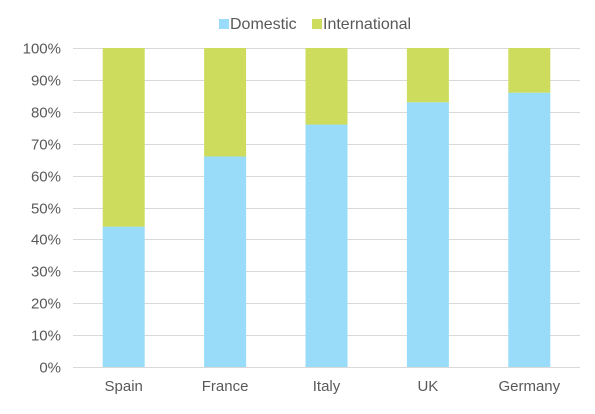 The height and width of the screenshot is (414, 595). Describe the element at coordinates (263, 24) in the screenshot. I see `legend-label-domestic: Domestic` at that location.